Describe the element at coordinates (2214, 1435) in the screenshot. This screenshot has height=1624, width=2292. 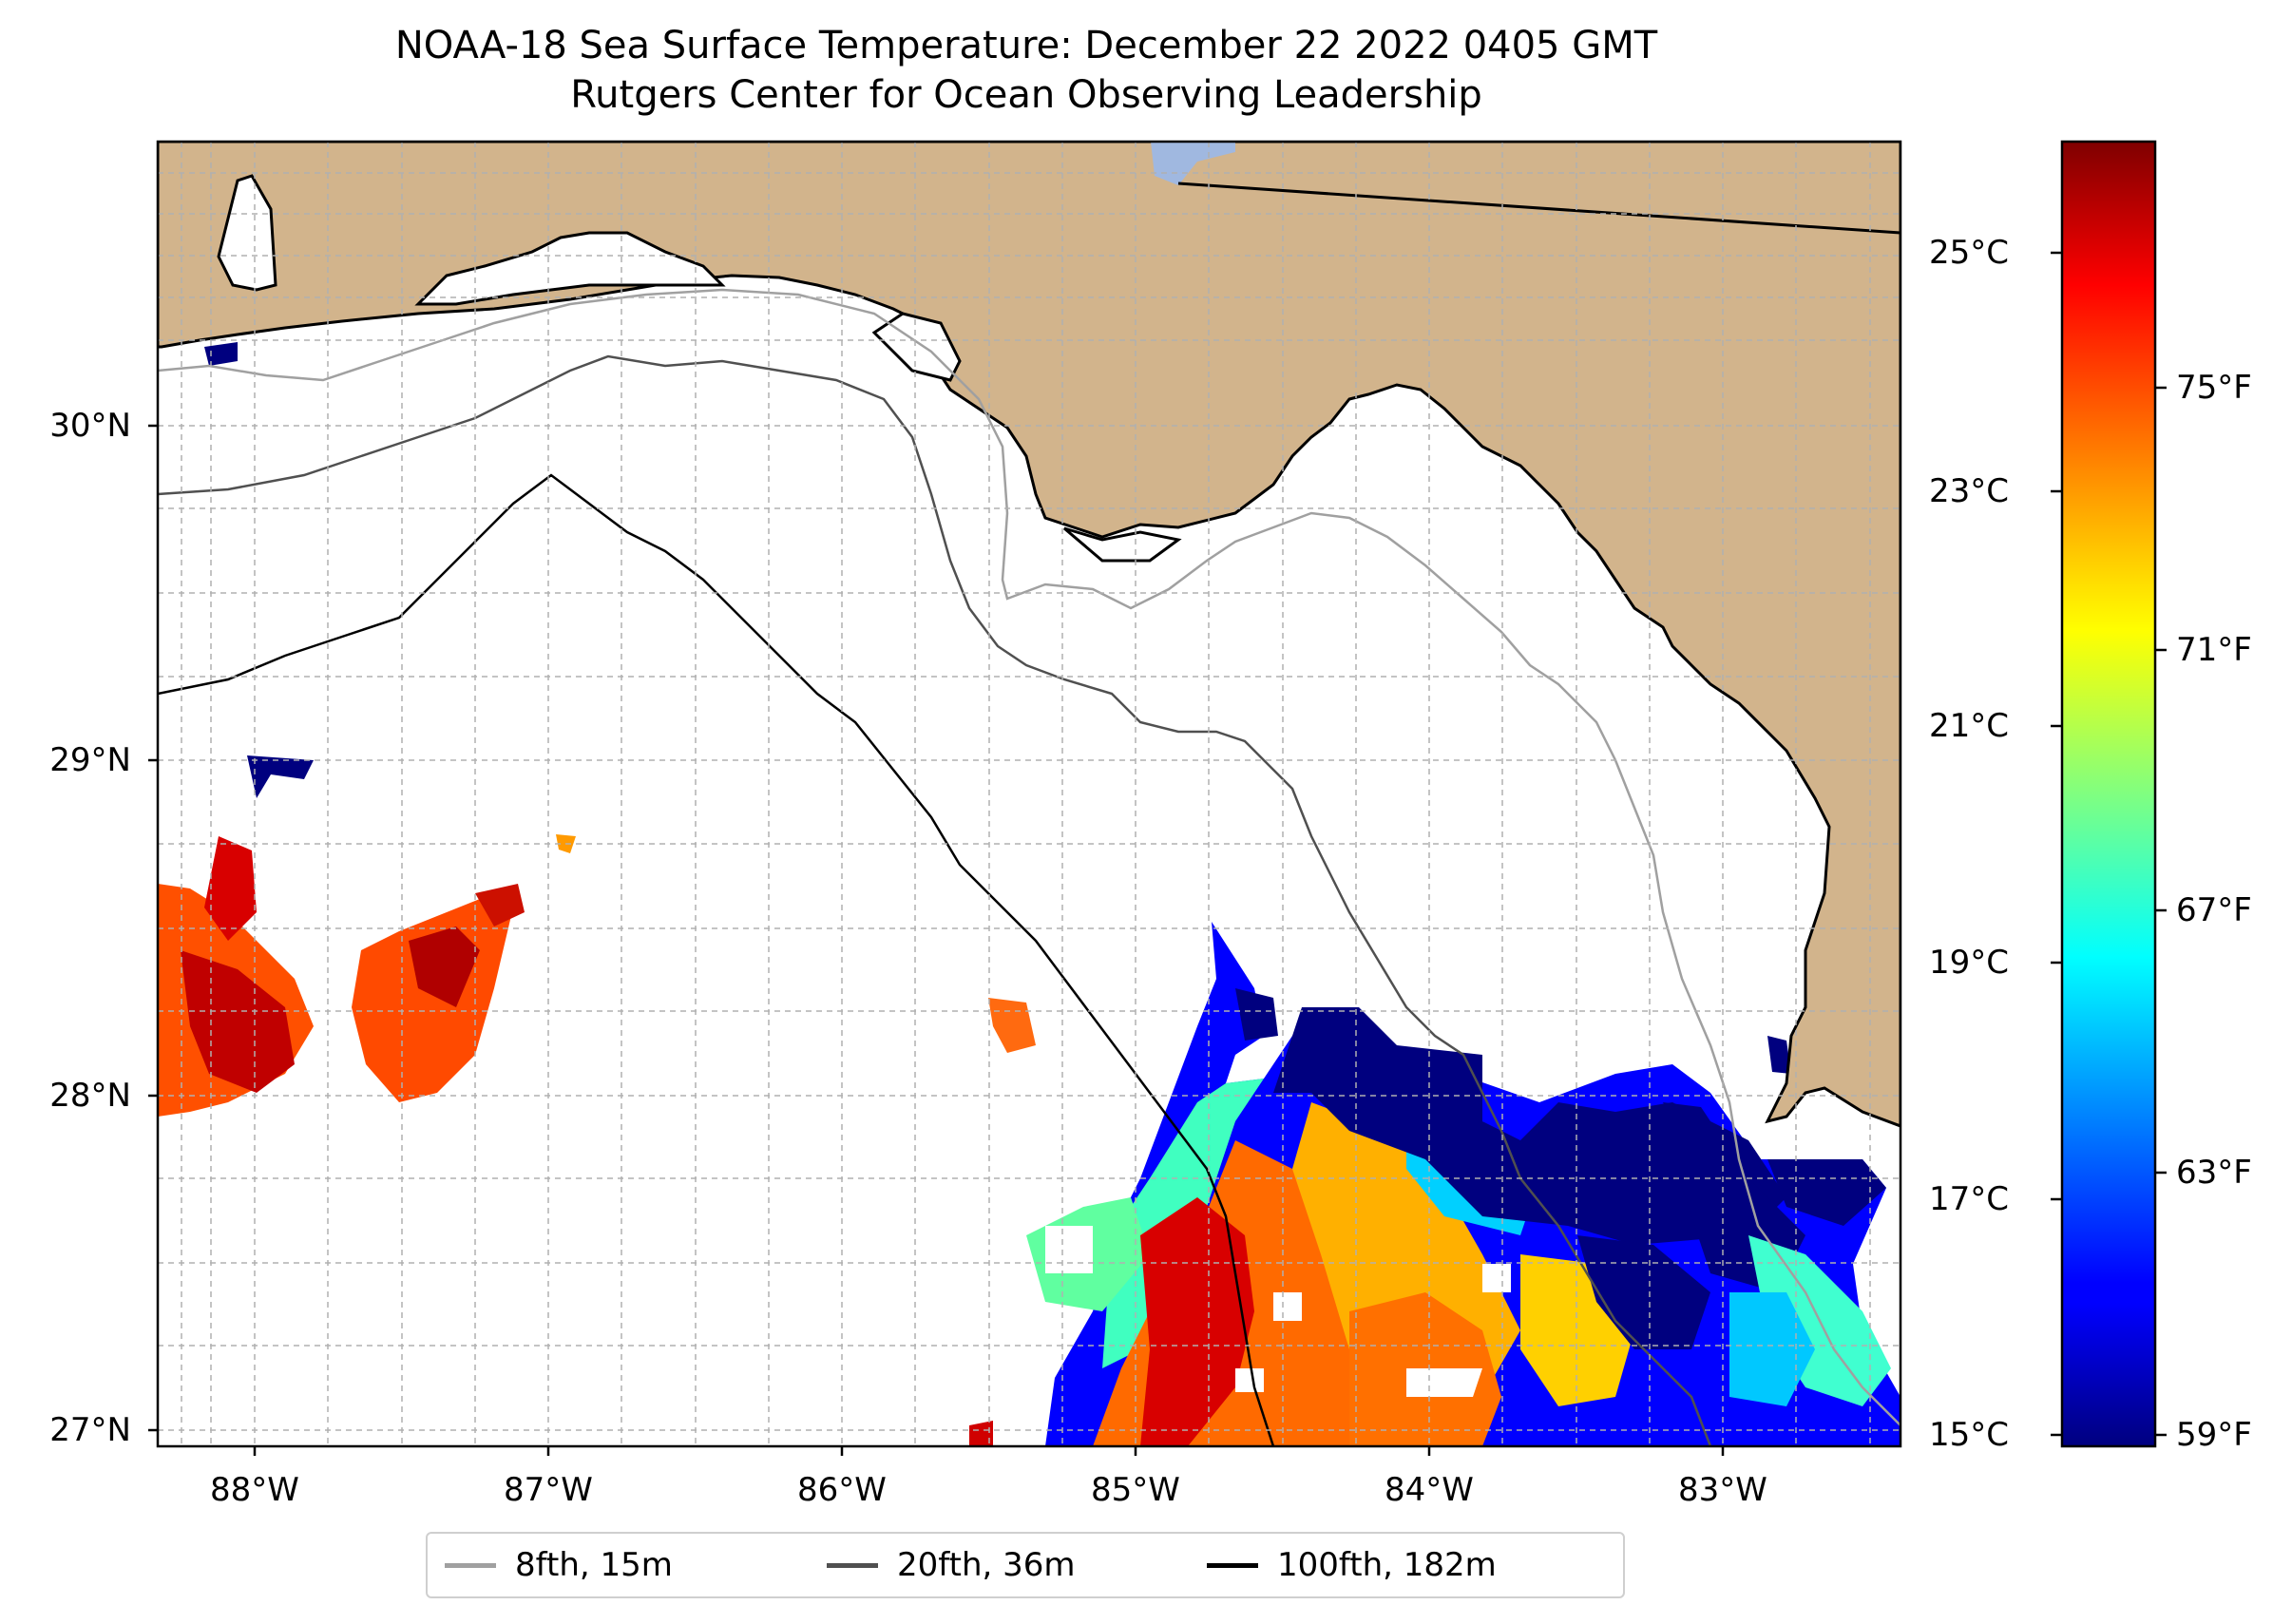
I see `cbar-f-59: 59°F` at that location.